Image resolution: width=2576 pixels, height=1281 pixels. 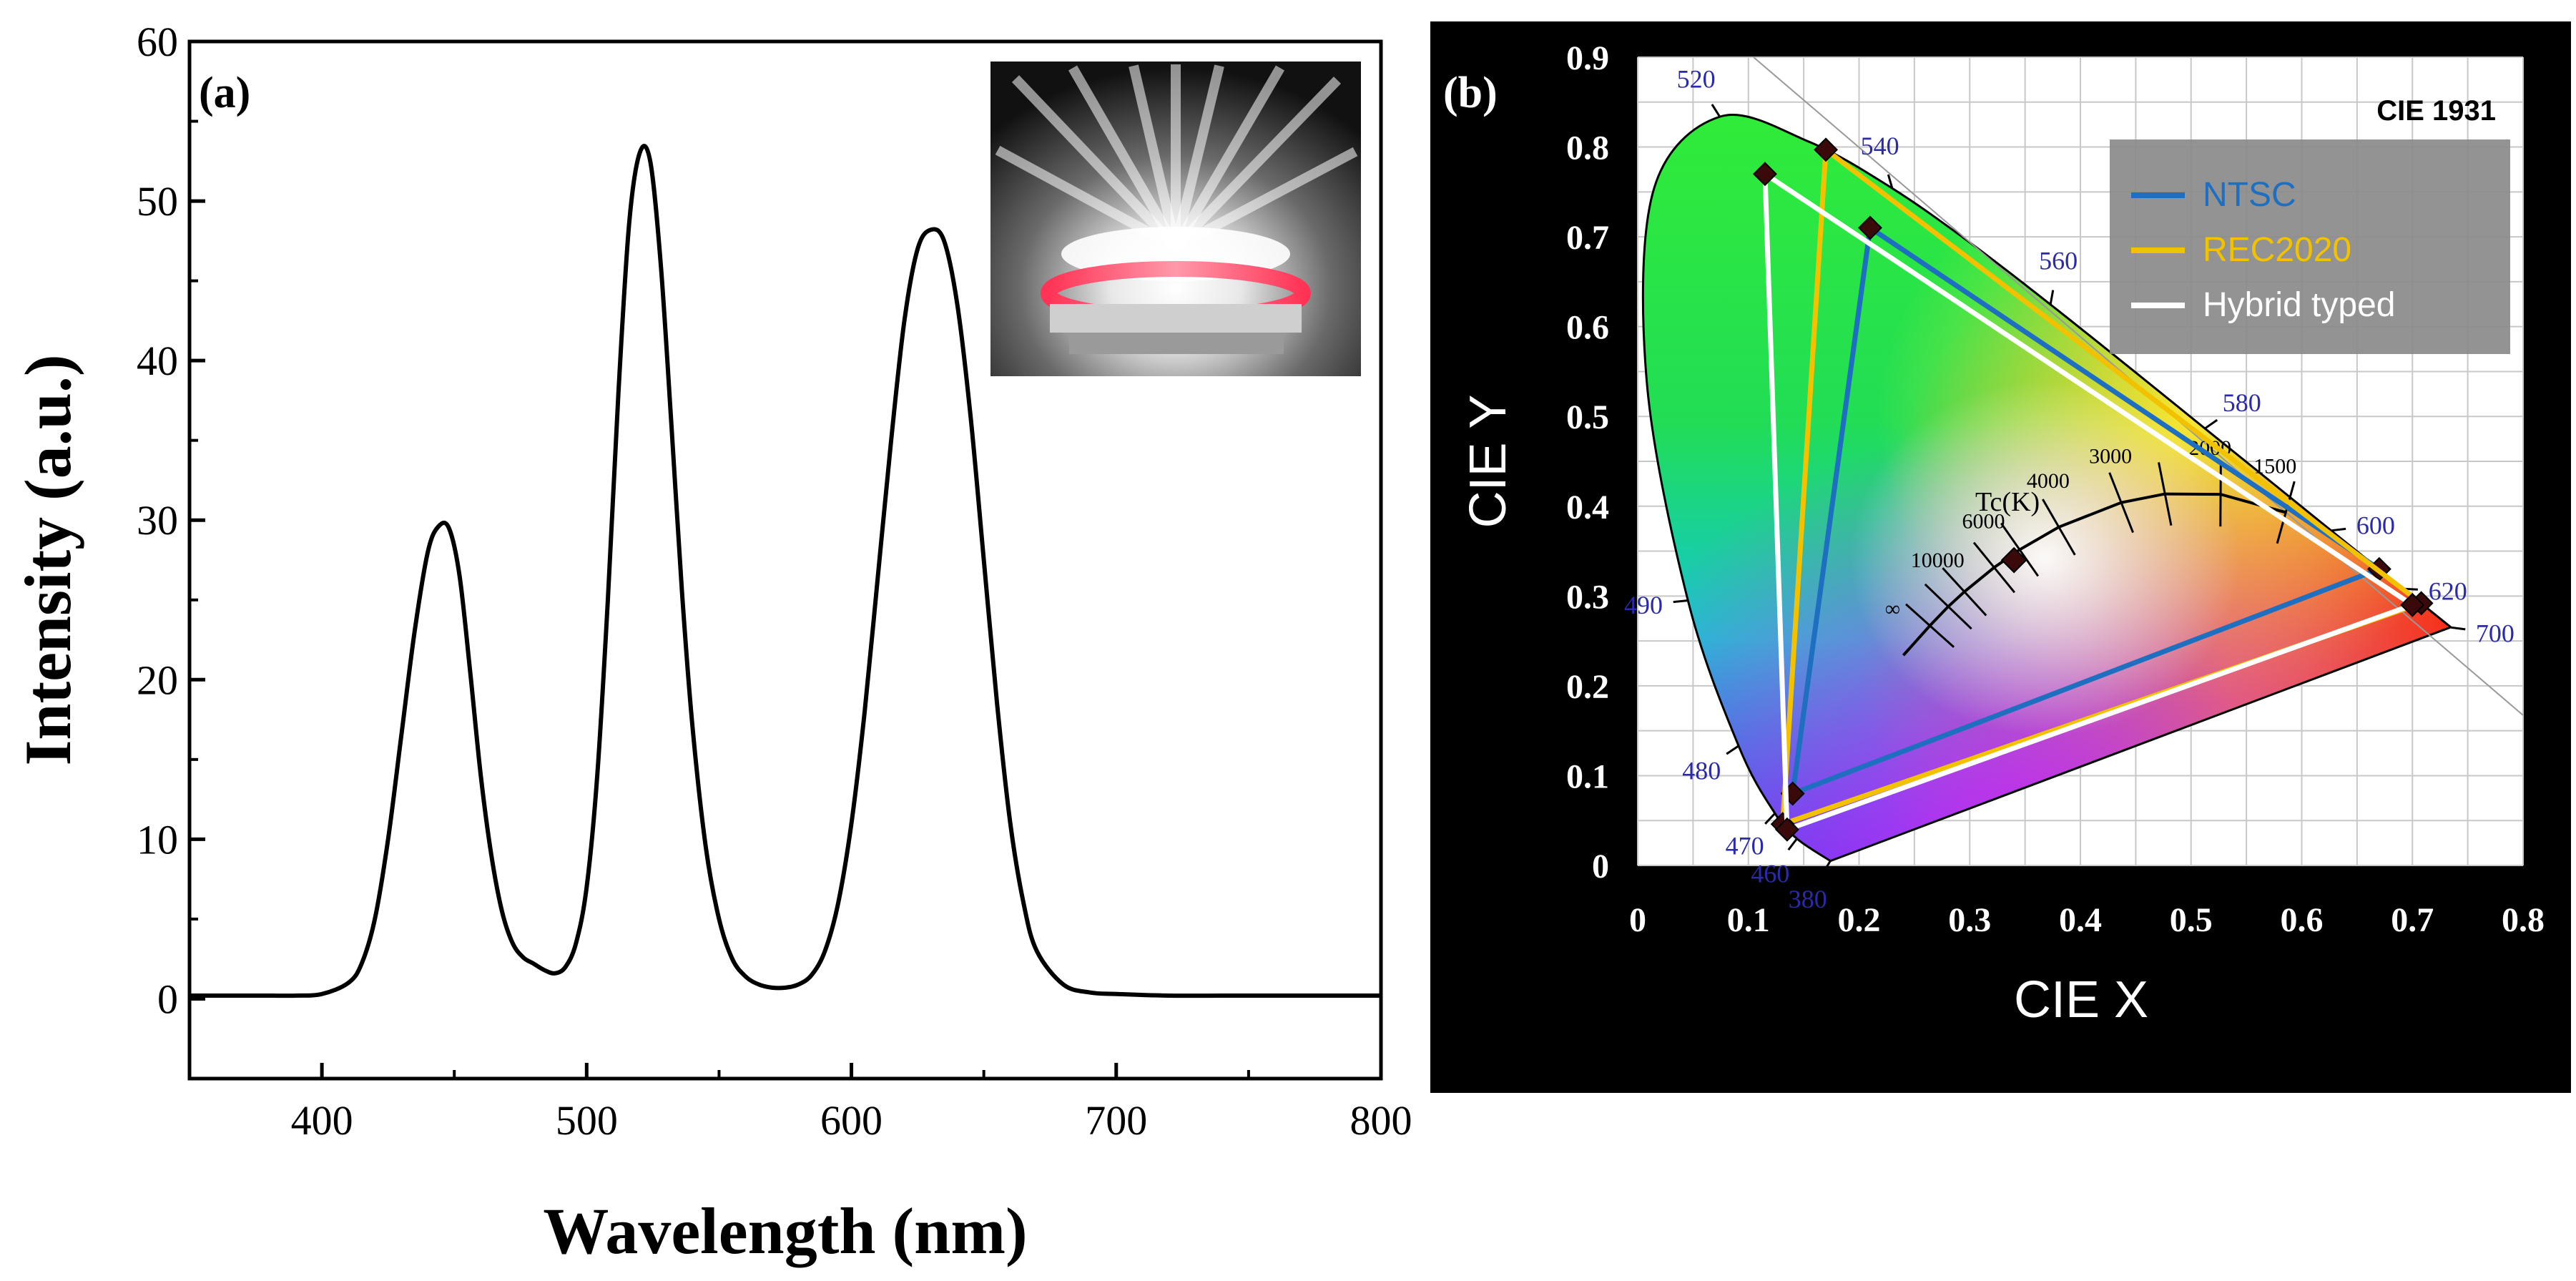 What do you see at coordinates (224, 93) in the screenshot?
I see `panel-a-label: (a)` at bounding box center [224, 93].